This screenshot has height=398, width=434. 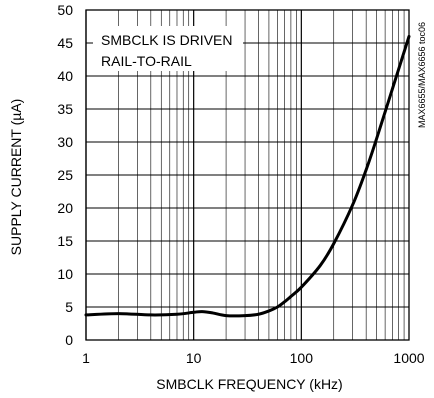 I want to click on y-tick-labels: 0 5 10 15 20 25 30 35 40 45 50, so click(x=65, y=175).